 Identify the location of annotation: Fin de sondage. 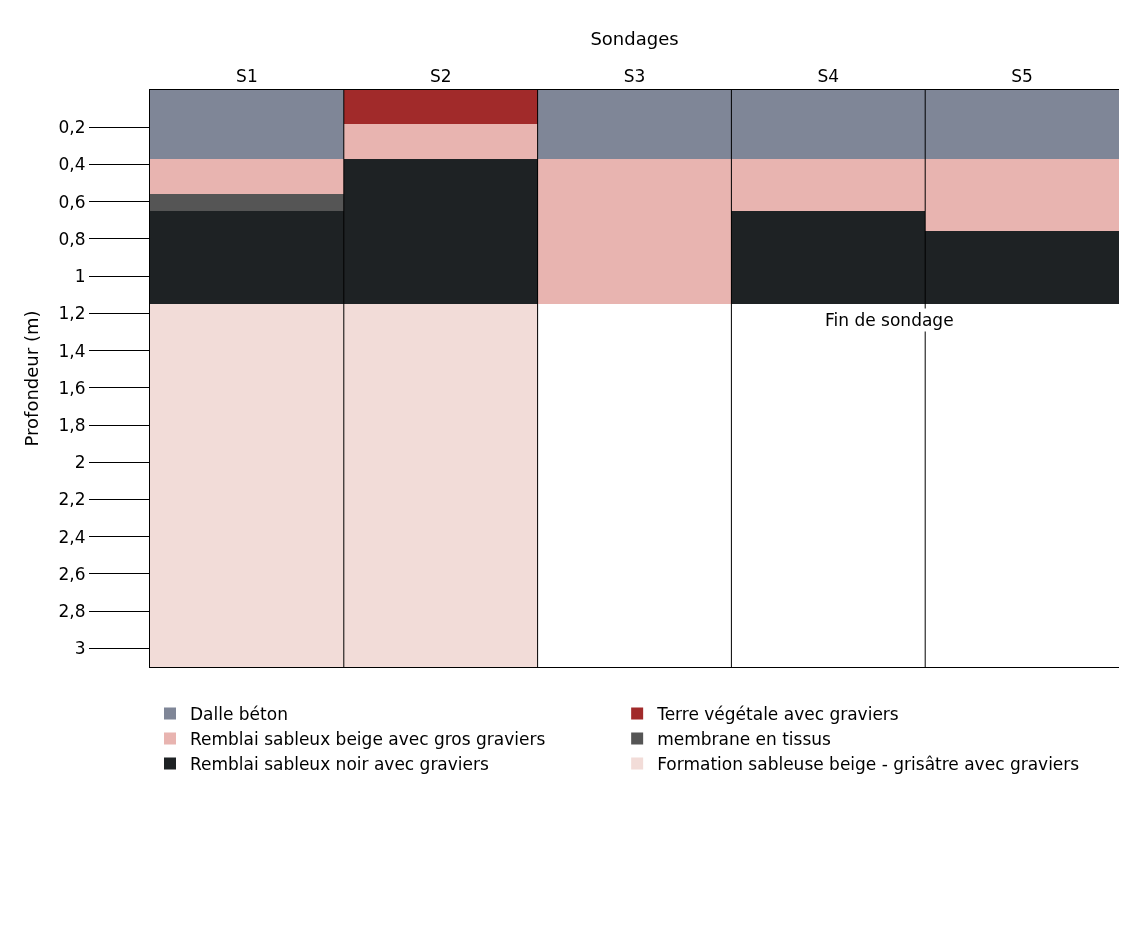
(889, 320).